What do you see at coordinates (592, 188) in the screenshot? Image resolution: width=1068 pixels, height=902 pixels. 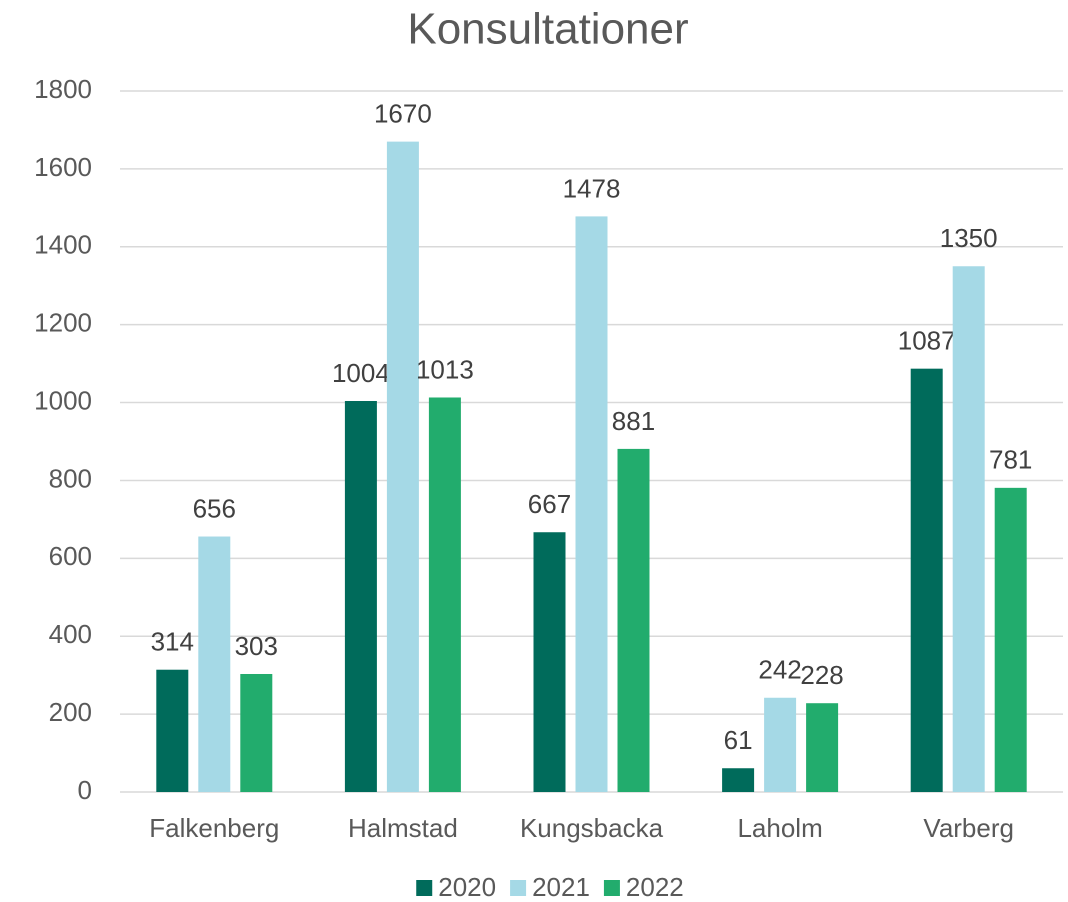 I see `data-label: 1478` at bounding box center [592, 188].